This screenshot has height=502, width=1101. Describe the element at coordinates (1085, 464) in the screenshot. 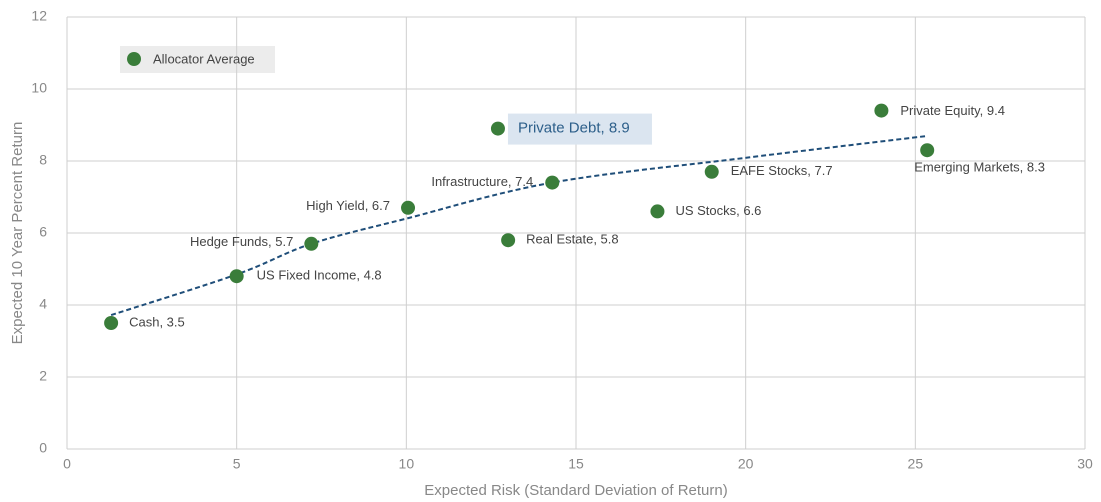

I see `x-tick-label: 30` at that location.